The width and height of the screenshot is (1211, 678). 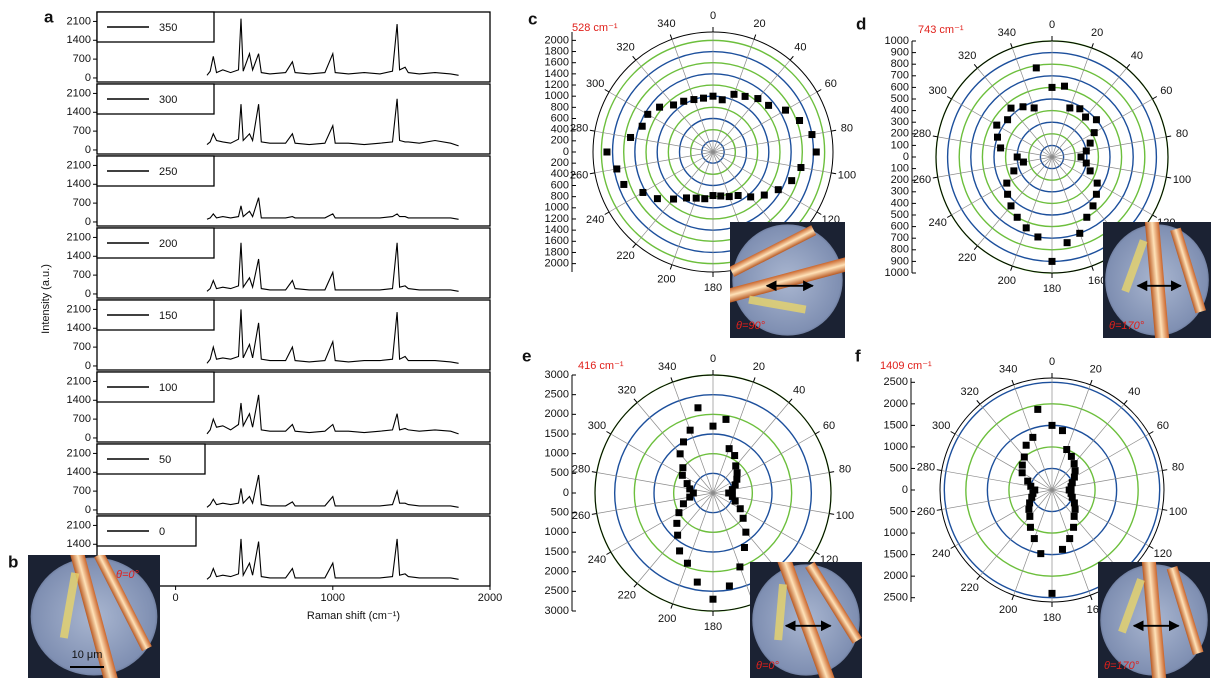 What do you see at coordinates (168, 316) in the screenshot?
I see `legend-label: 150` at bounding box center [168, 316].